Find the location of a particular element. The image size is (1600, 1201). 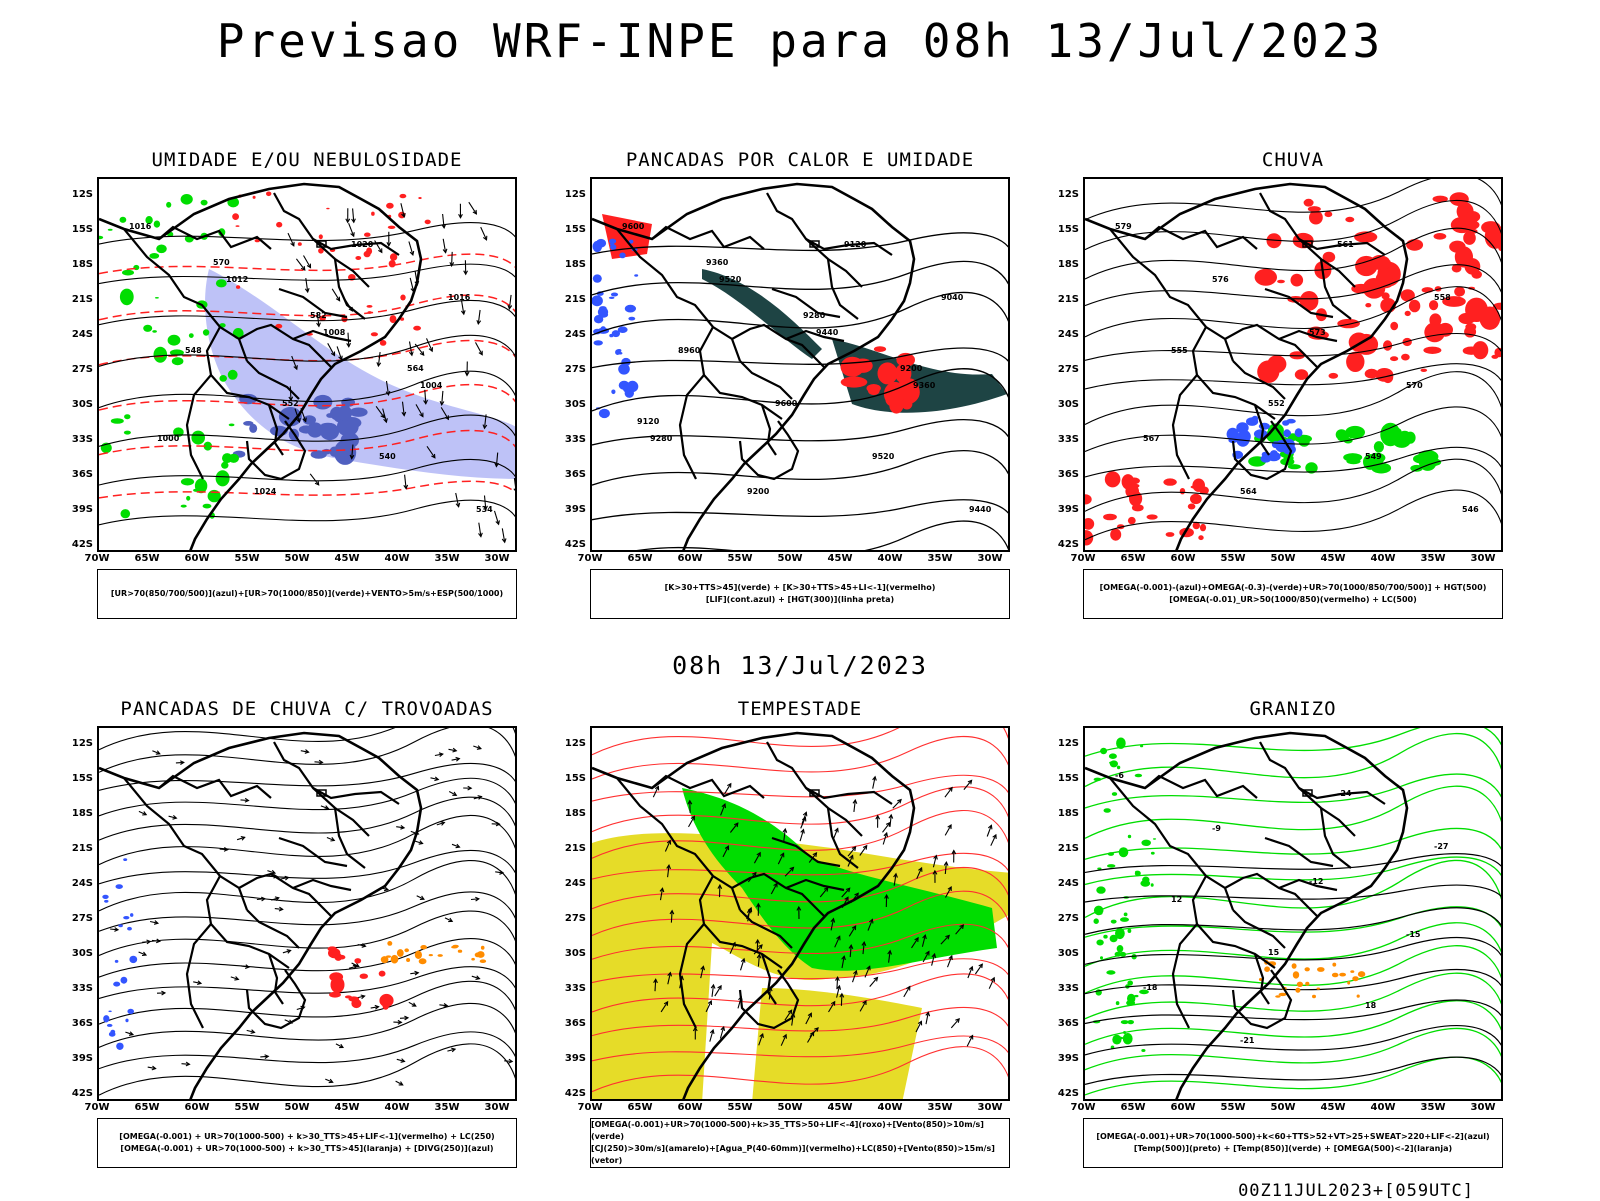

contour-label: 582 is located at coordinates (318, 315).